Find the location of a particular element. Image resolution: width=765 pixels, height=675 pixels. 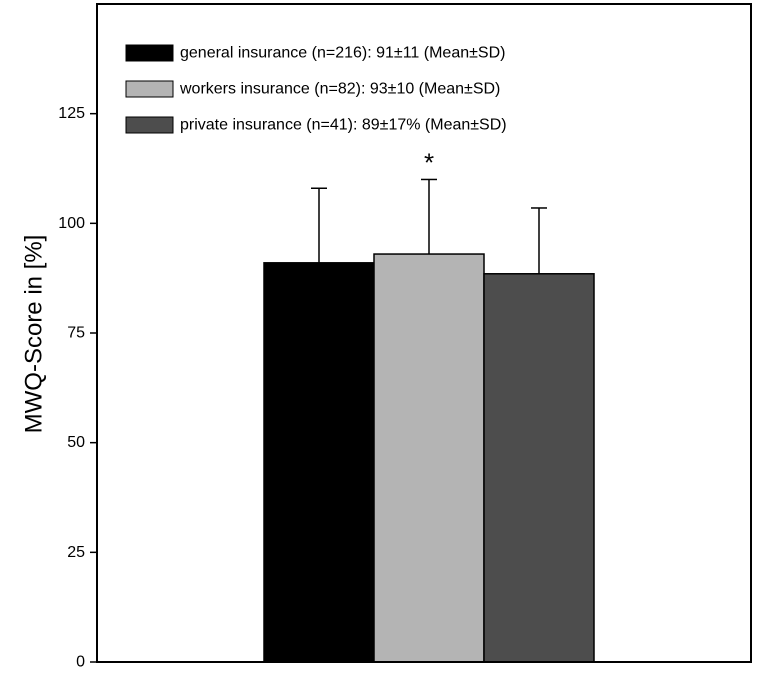

significance-marker: * is located at coordinates (429, 162).